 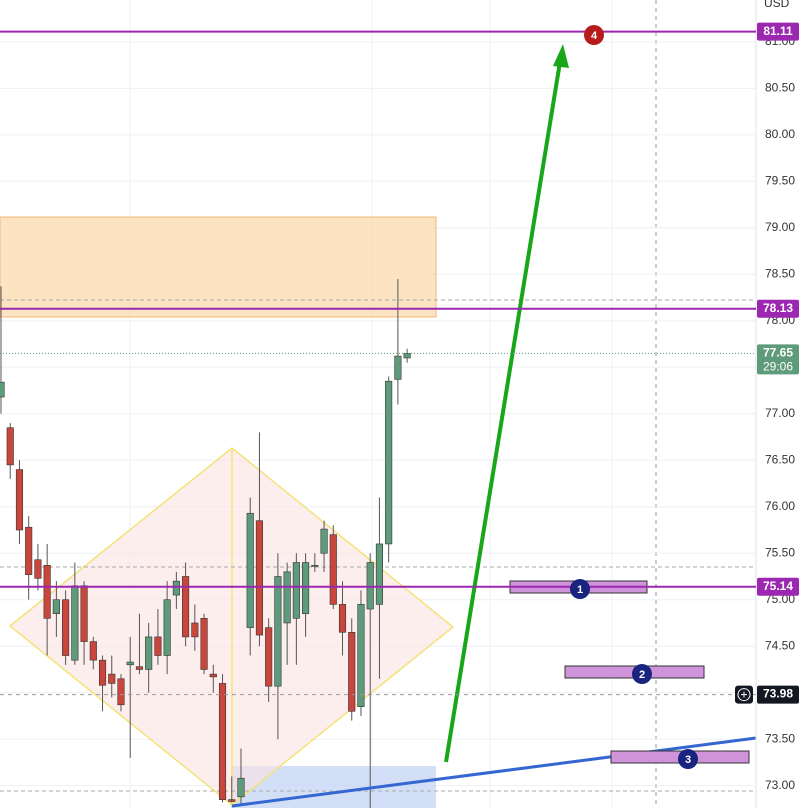 I want to click on y-tick-label: 77.00, so click(x=780, y=413).